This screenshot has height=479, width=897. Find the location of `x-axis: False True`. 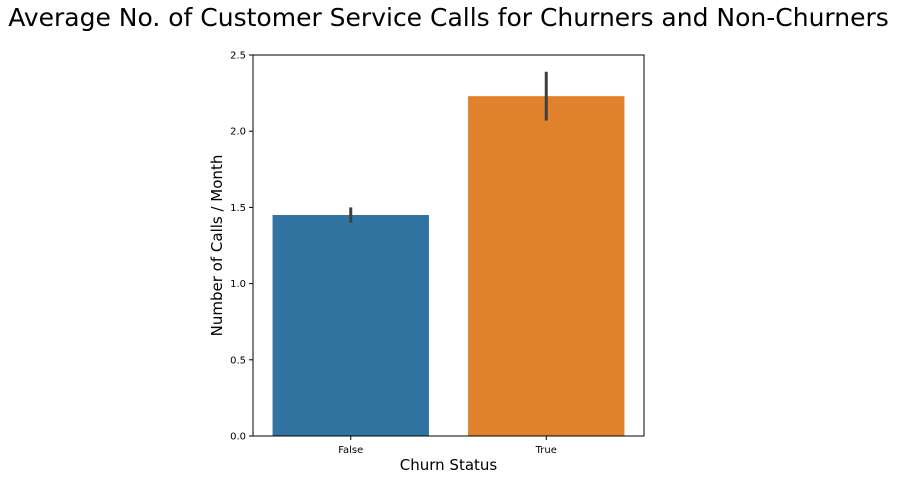

x-axis: False True is located at coordinates (447, 446).